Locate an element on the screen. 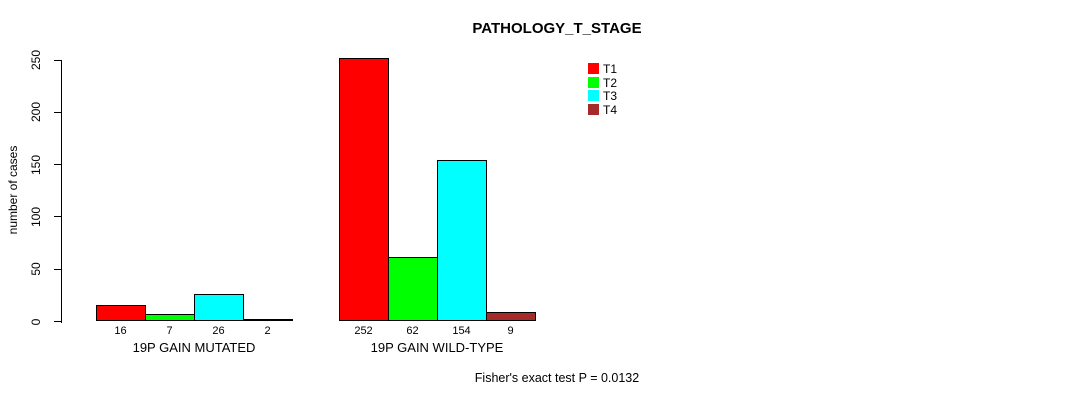 This screenshot has width=1090, height=400. legend-swatch-t3 is located at coordinates (593, 95).